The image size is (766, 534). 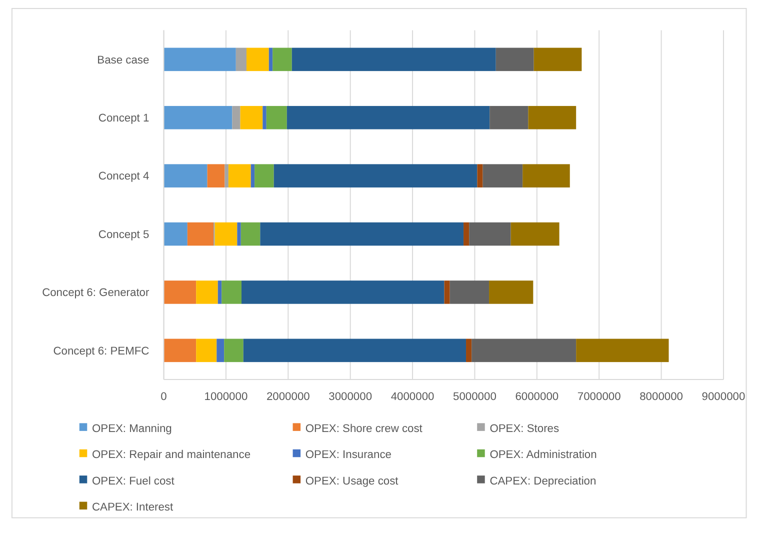 I want to click on x-tick-label: 0, so click(x=163, y=396).